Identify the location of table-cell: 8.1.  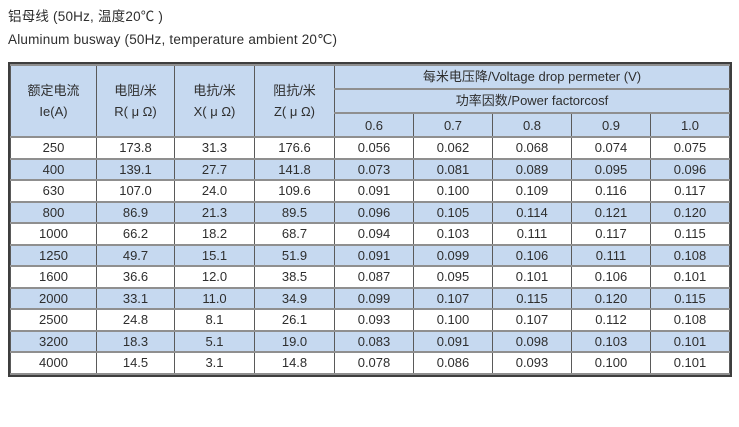
(214, 320).